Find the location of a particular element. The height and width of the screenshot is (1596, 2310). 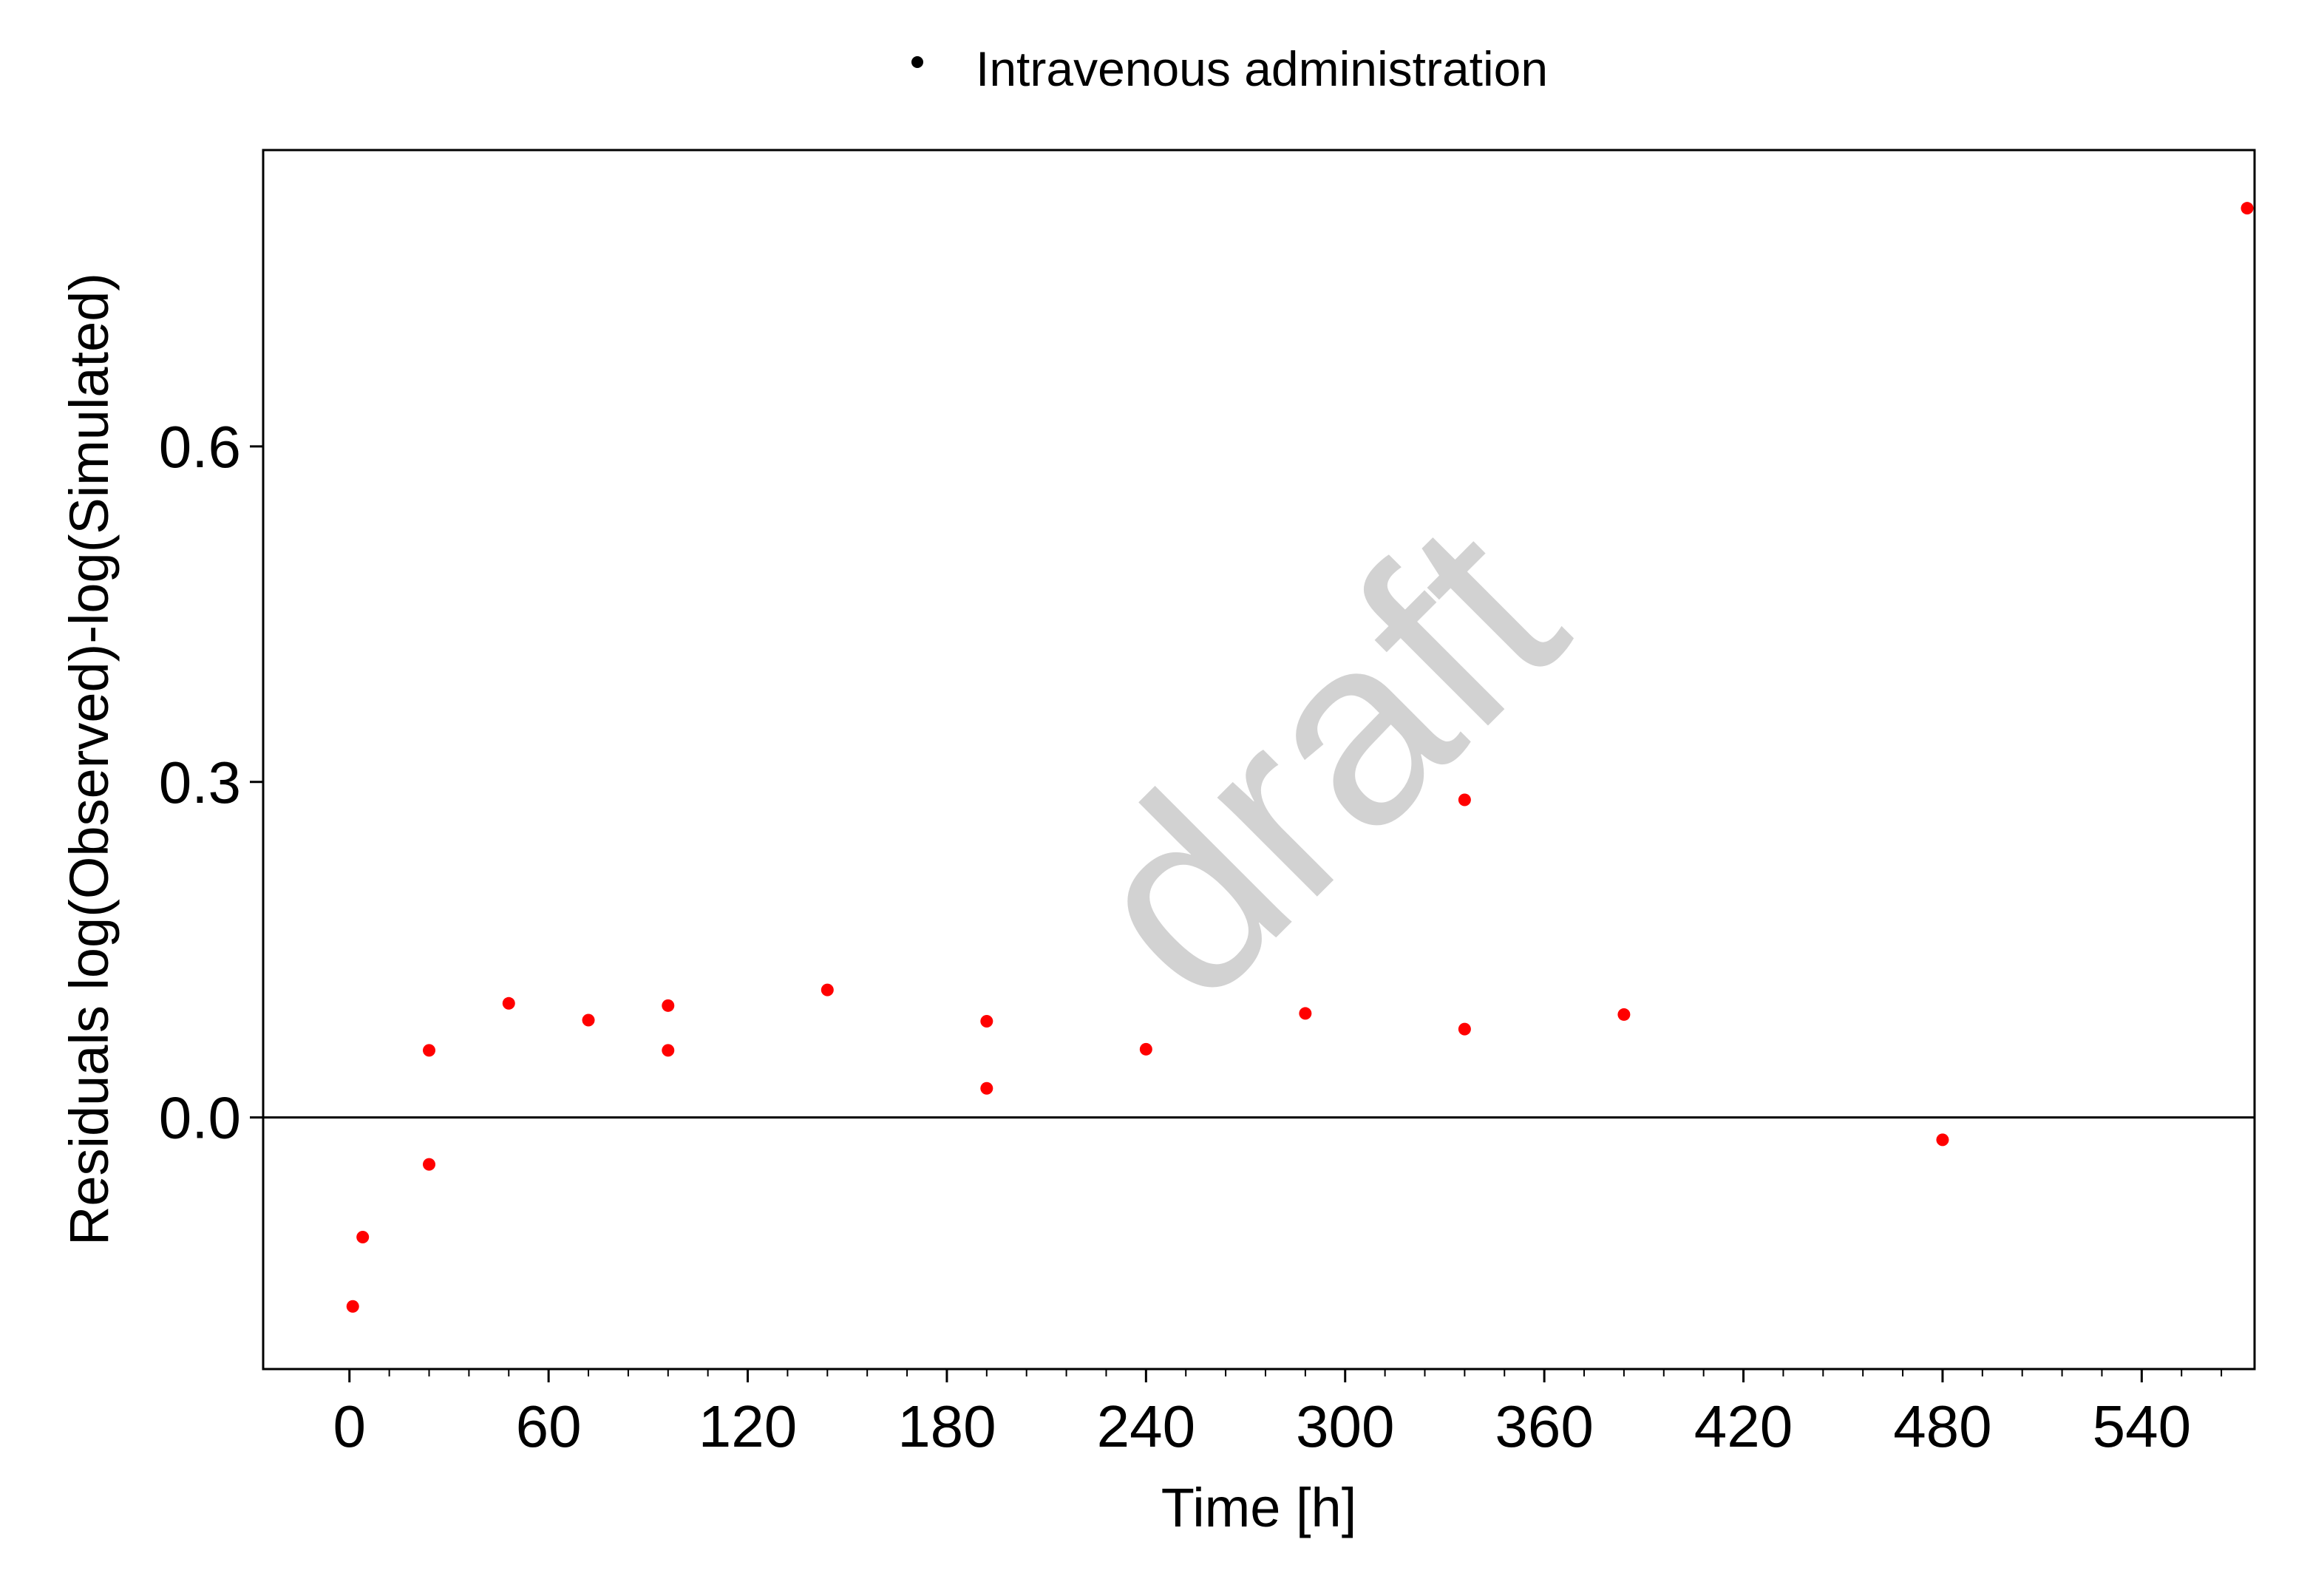

y-axis: 0.0 0.3 0.6 is located at coordinates (211, 782).